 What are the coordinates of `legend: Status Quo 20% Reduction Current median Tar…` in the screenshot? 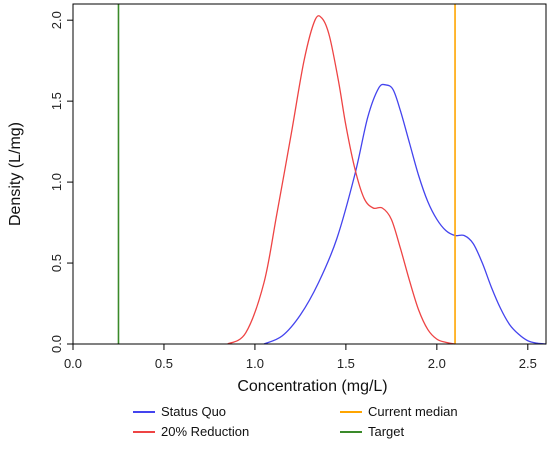 It's located at (295, 421).